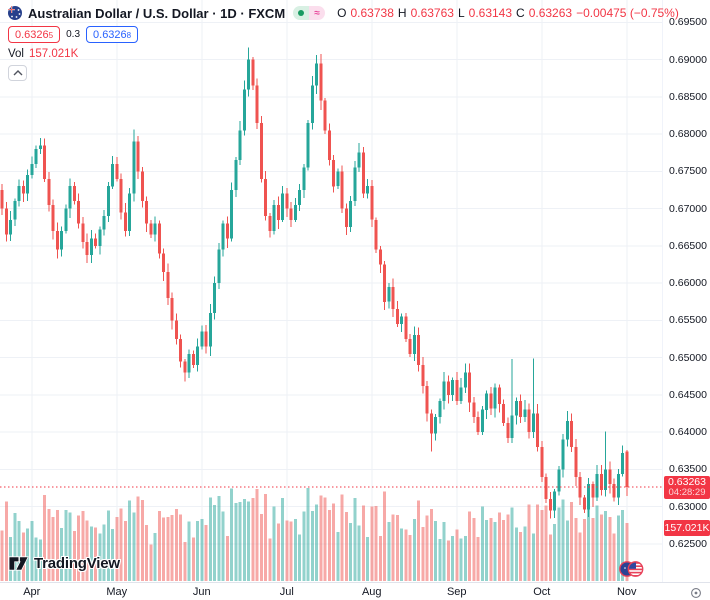 The height and width of the screenshot is (600, 710). What do you see at coordinates (696, 592) in the screenshot?
I see `scale-settings-icon` at bounding box center [696, 592].